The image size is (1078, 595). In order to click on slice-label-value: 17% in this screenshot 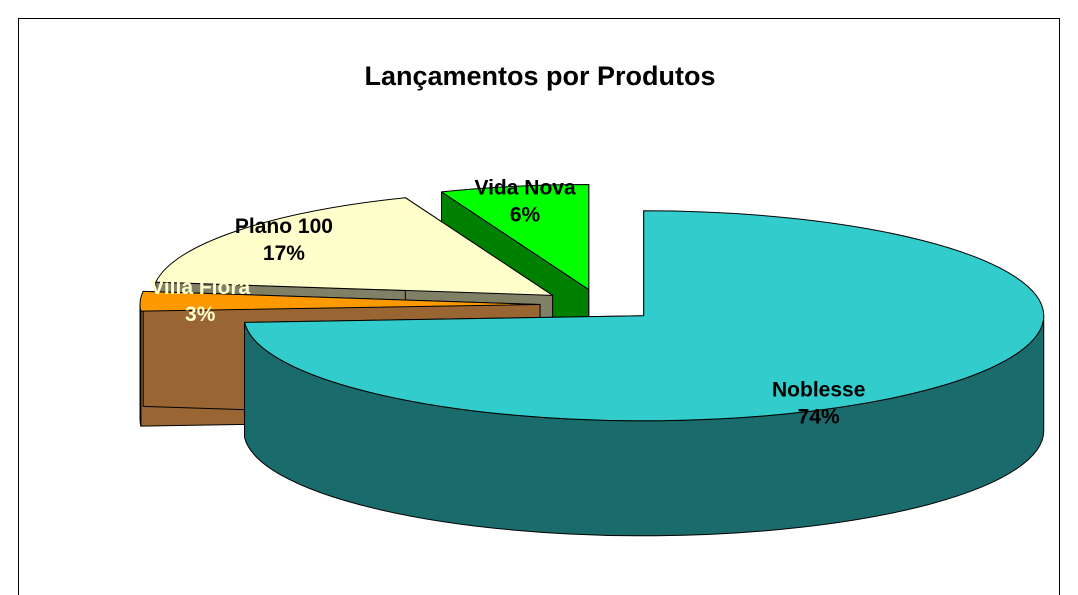, I will do `click(284, 253)`.